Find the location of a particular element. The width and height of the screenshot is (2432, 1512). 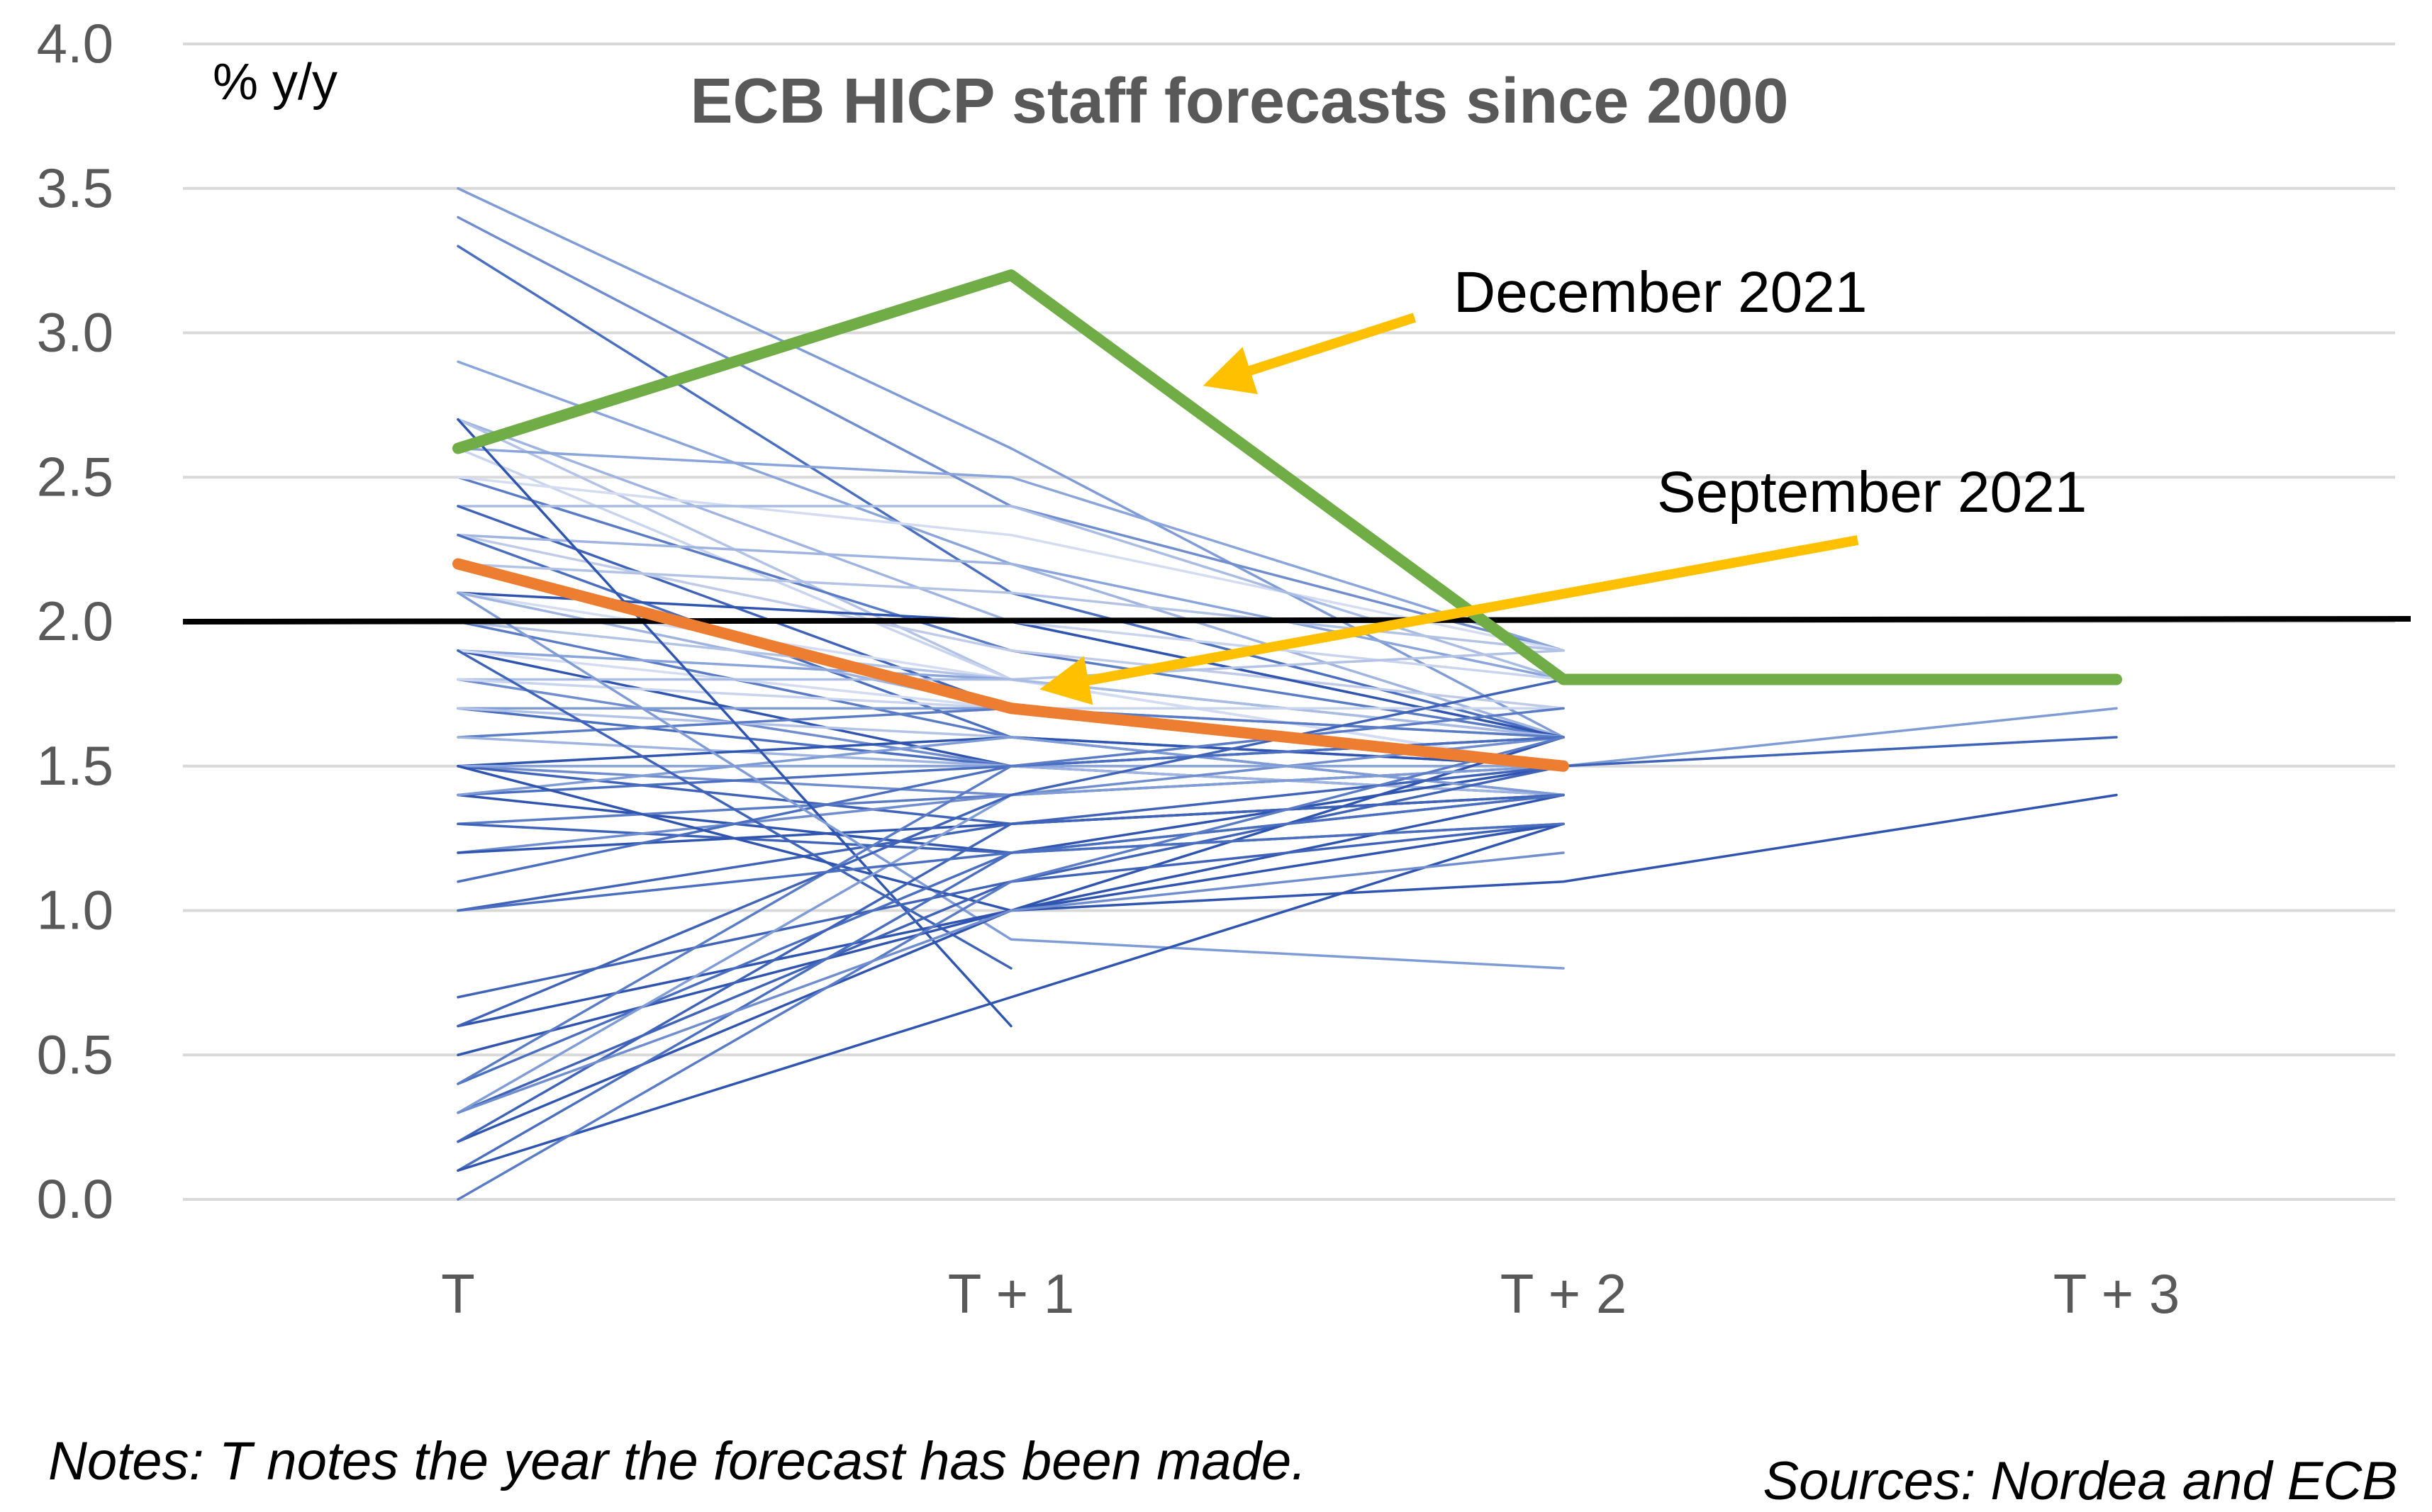

annotation-layer: December 2021 September 2021 is located at coordinates (1563, 482).